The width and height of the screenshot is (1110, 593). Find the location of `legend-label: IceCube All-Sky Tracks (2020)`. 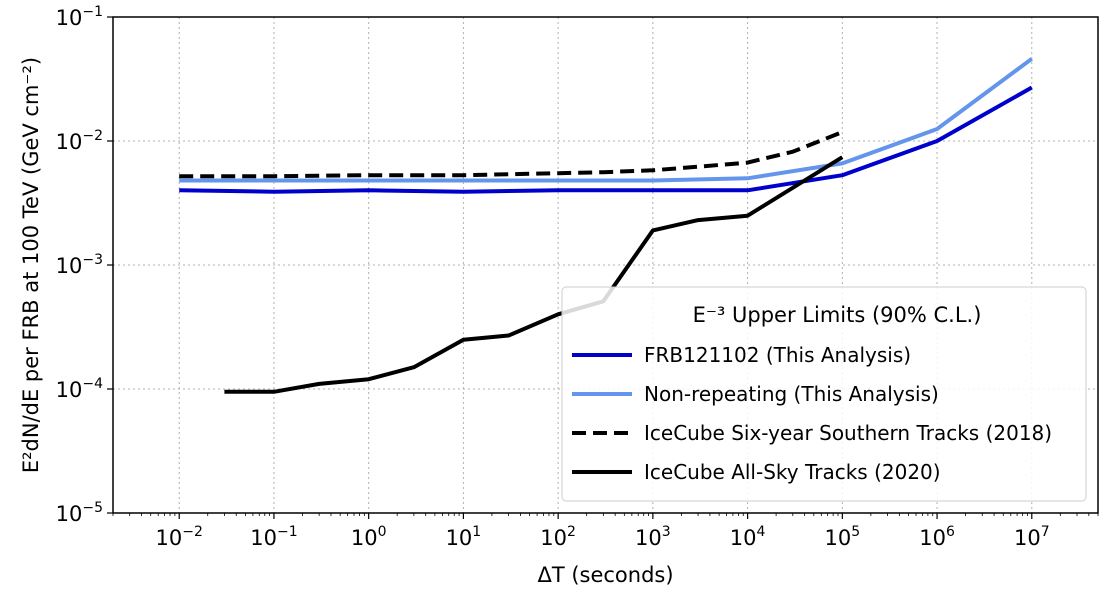

legend-label: IceCube All-Sky Tracks (2020) is located at coordinates (792, 472).